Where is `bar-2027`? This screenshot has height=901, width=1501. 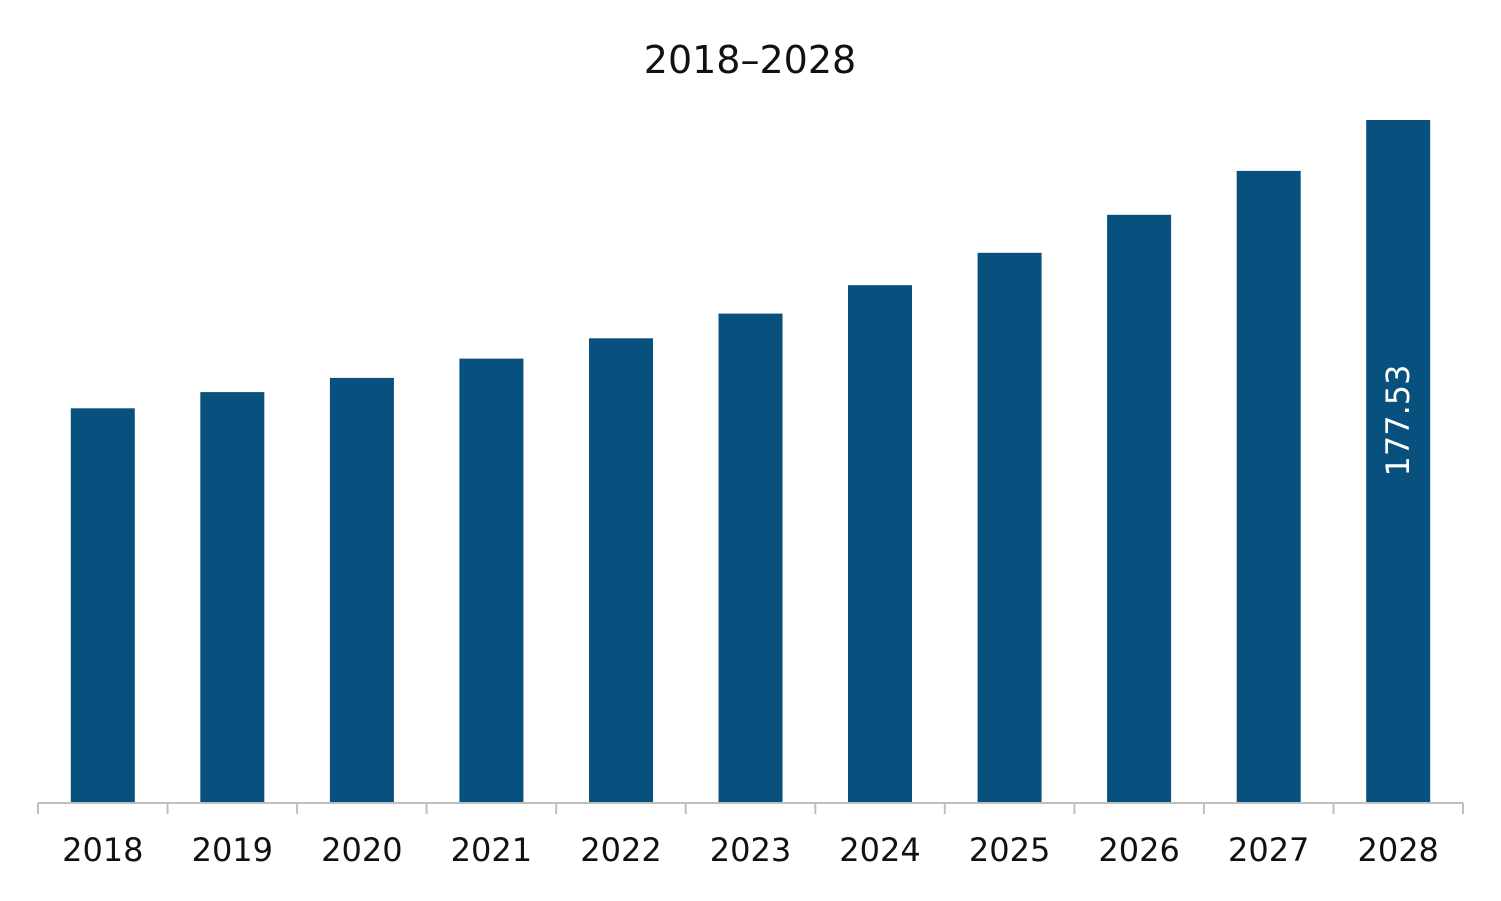 bar-2027 is located at coordinates (1268, 486).